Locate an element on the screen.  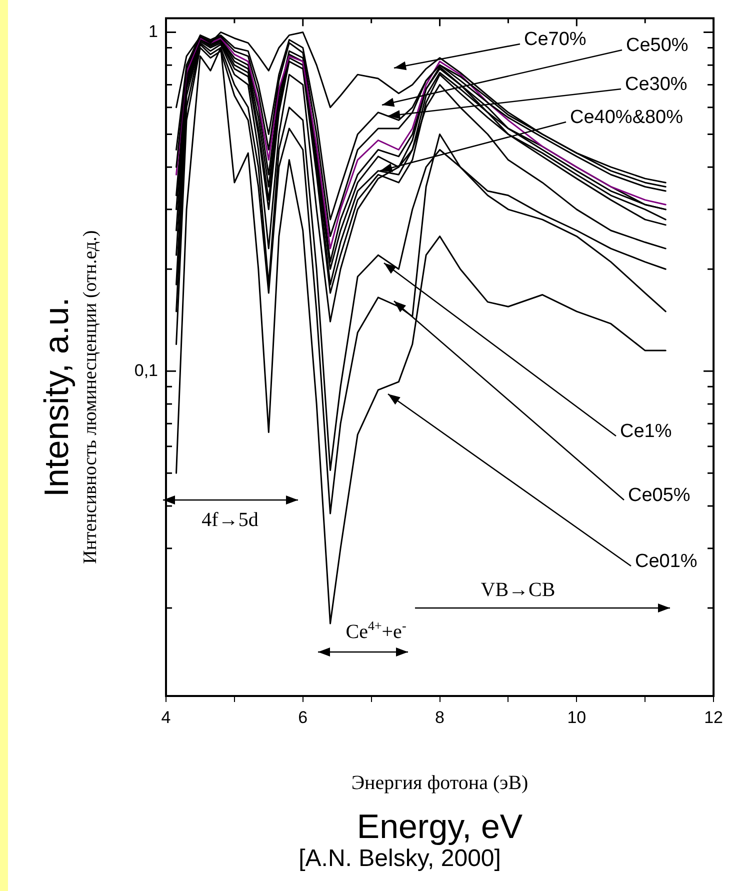
annotation: Ce01% is located at coordinates (666, 561).